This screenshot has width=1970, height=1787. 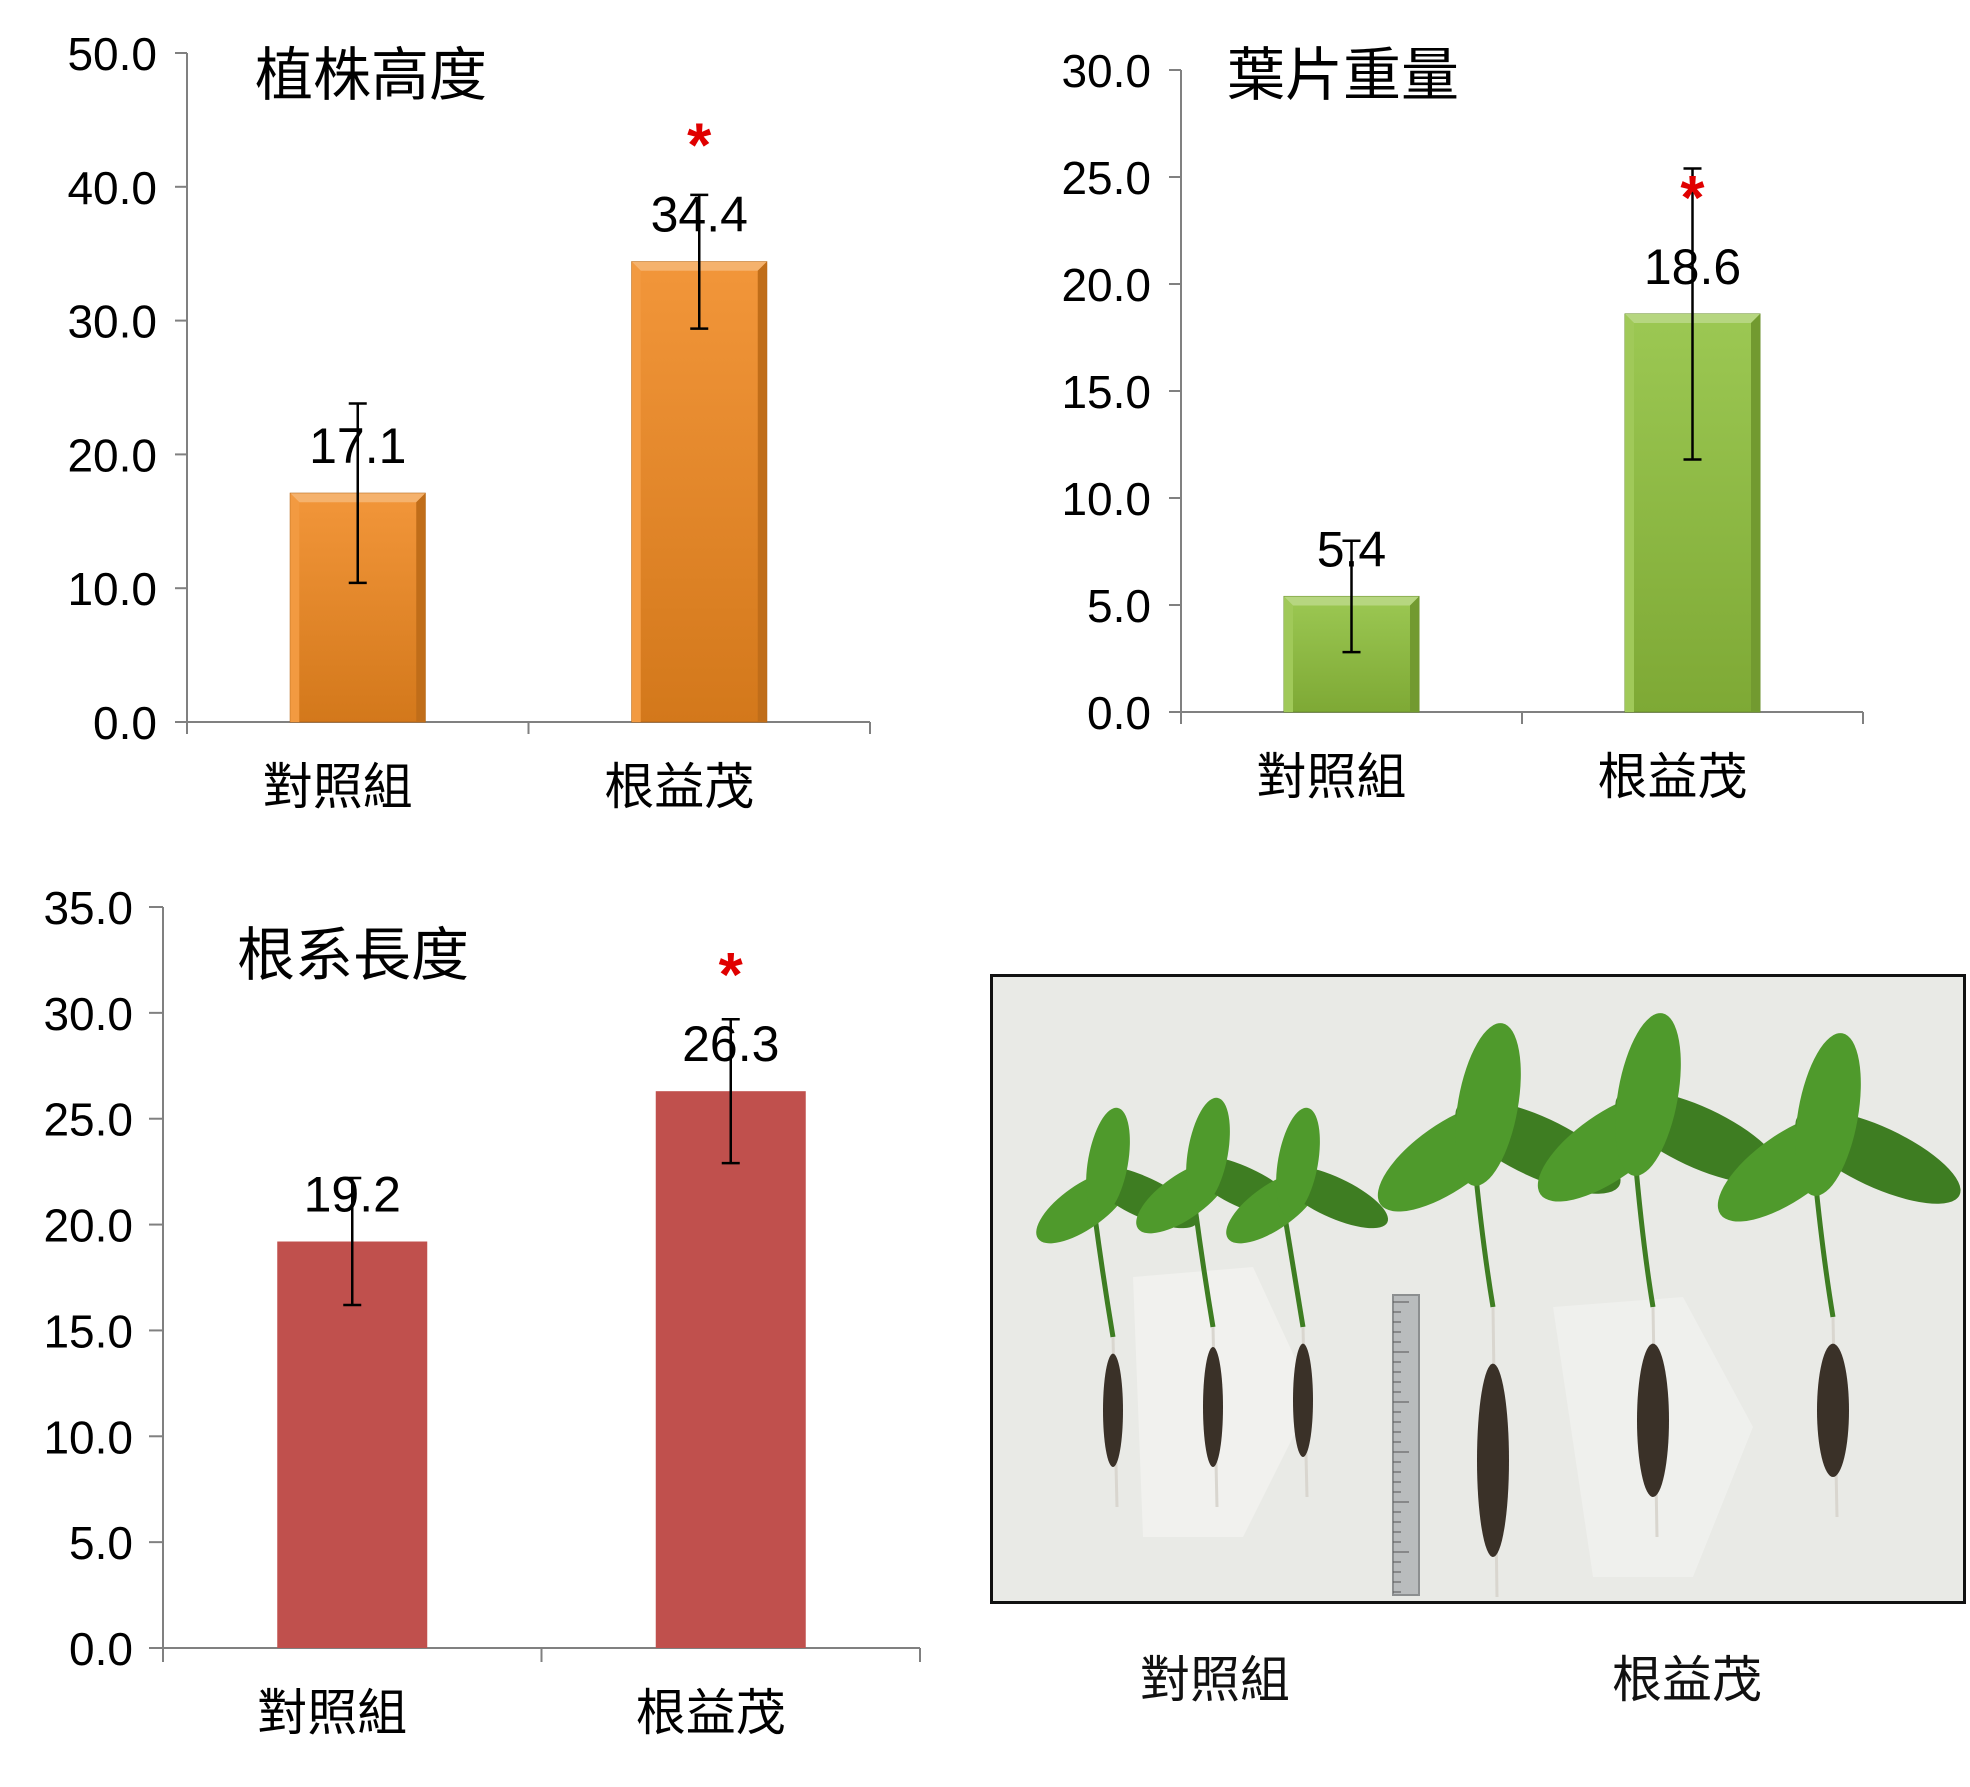 What do you see at coordinates (1215, 1680) in the screenshot?
I see `photo-caption-control: 對照組` at bounding box center [1215, 1680].